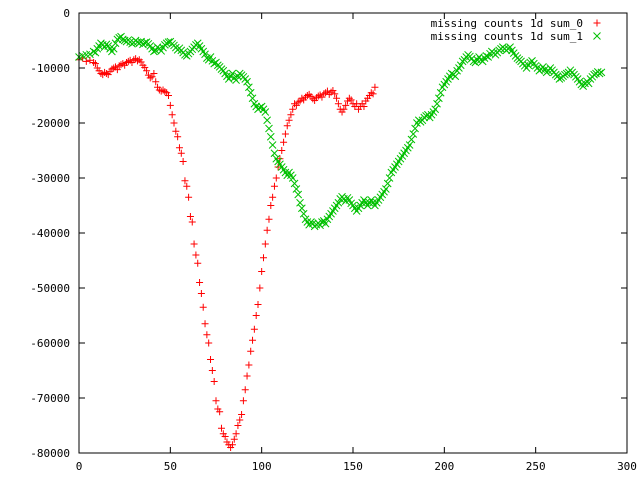  I want to click on x-tick-label: 50, so click(170, 466).